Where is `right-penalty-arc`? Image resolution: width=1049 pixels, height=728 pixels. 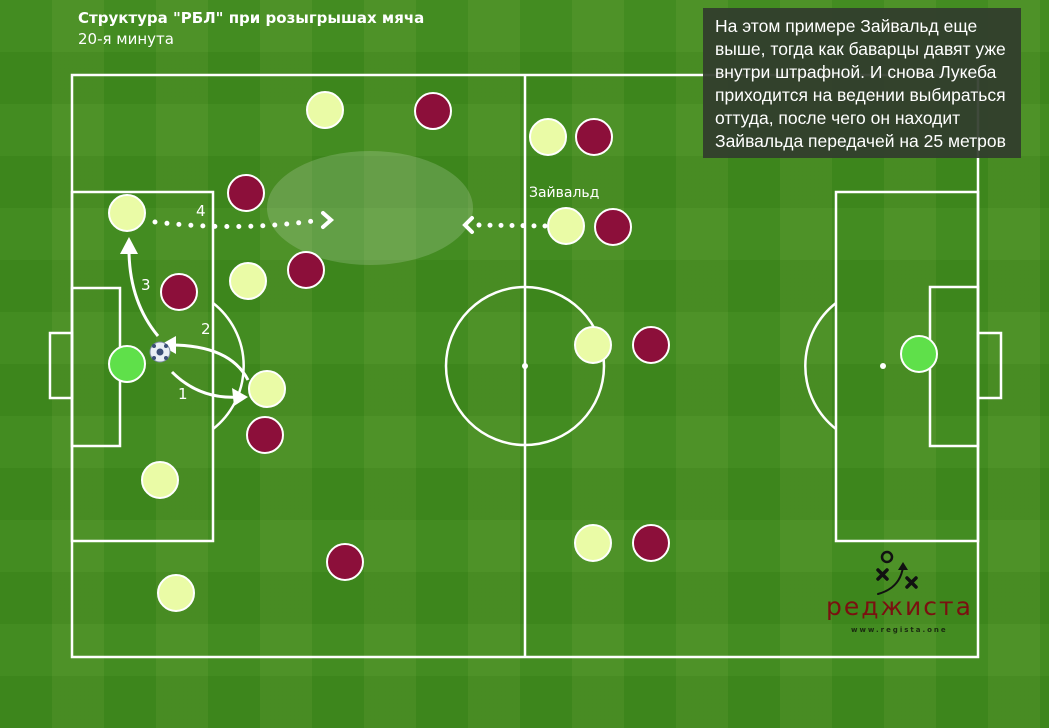
right-penalty-arc is located at coordinates (820, 366).